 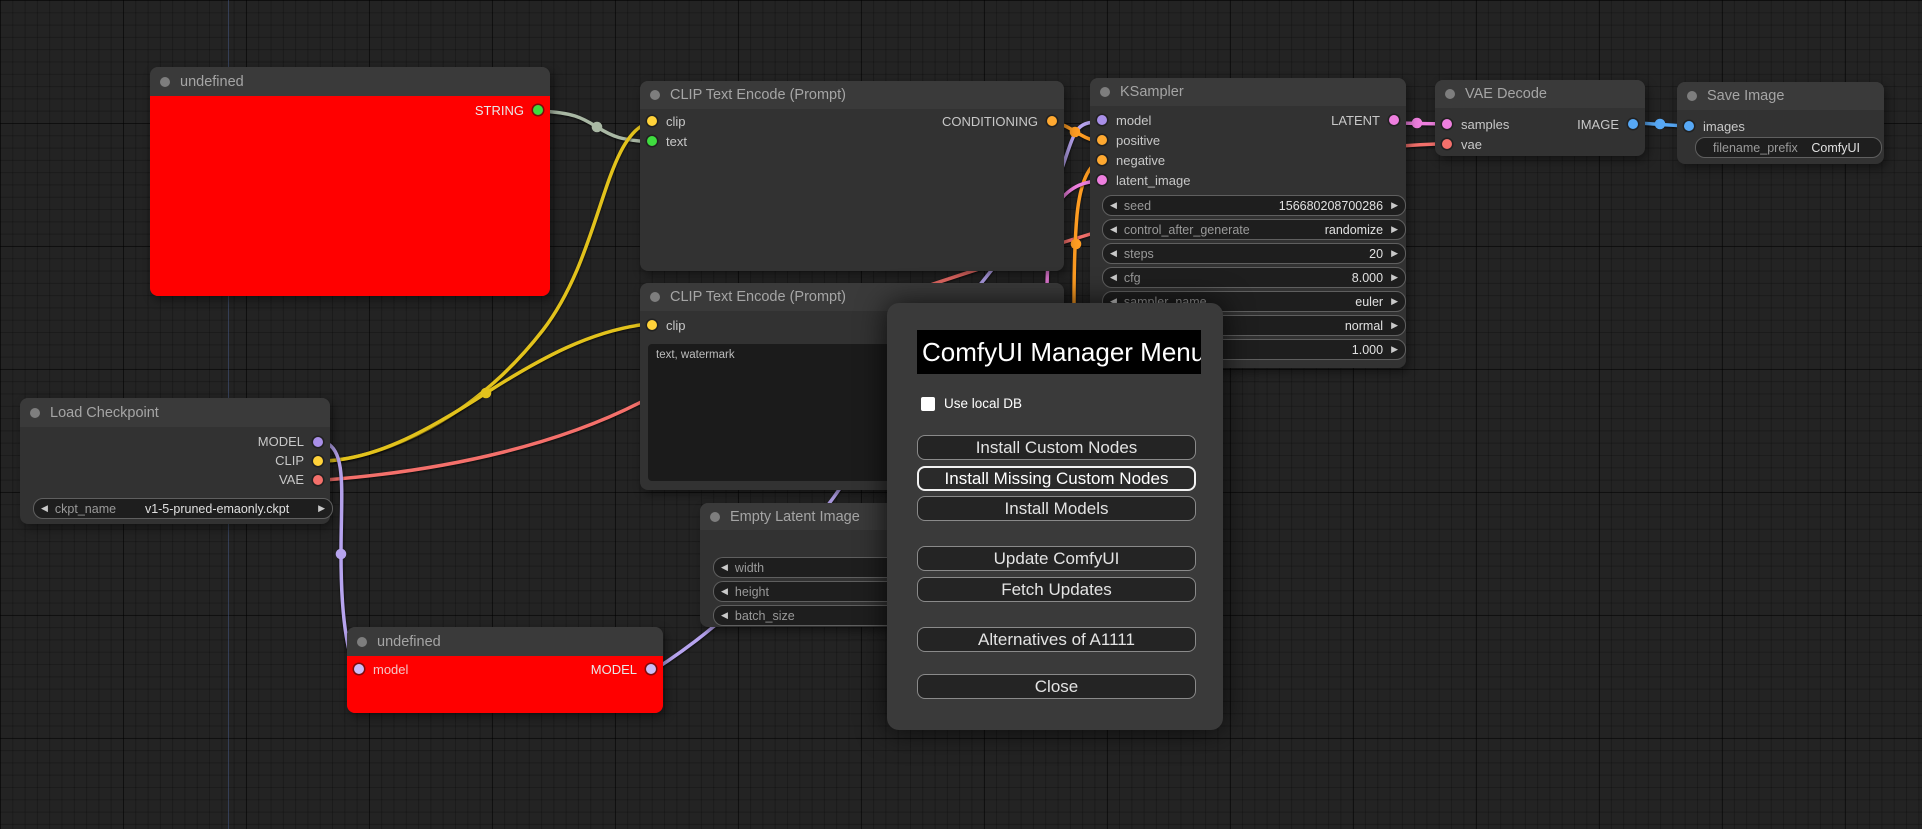 What do you see at coordinates (1254, 229) in the screenshot?
I see `control-after-generate-widget: ◀ control_after_generate randomize ▶` at bounding box center [1254, 229].